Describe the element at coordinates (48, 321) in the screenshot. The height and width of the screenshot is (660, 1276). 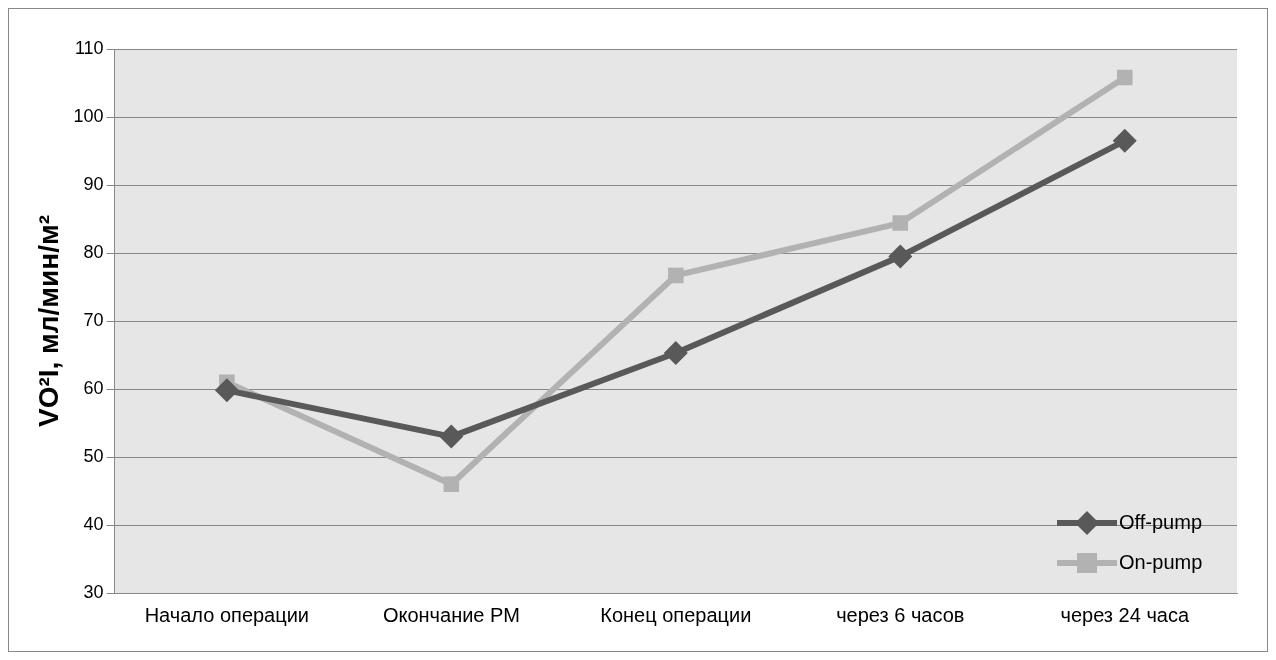
I see `y-axis-title: VO²I, мл/мин/м²` at that location.